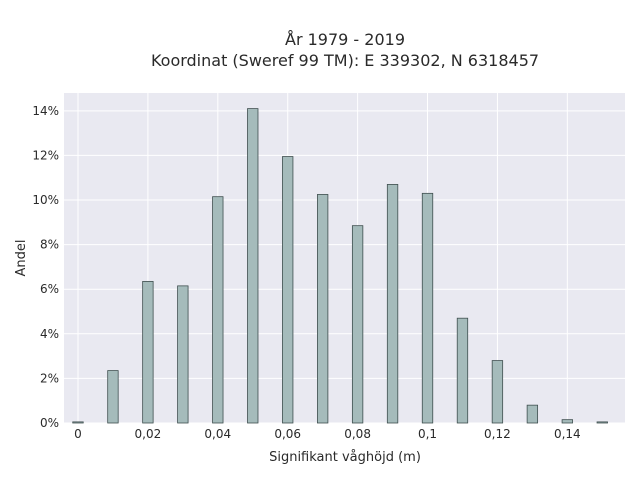 The width and height of the screenshot is (640, 480). Describe the element at coordinates (49, 334) in the screenshot. I see `y-tick-label: 4%` at that location.